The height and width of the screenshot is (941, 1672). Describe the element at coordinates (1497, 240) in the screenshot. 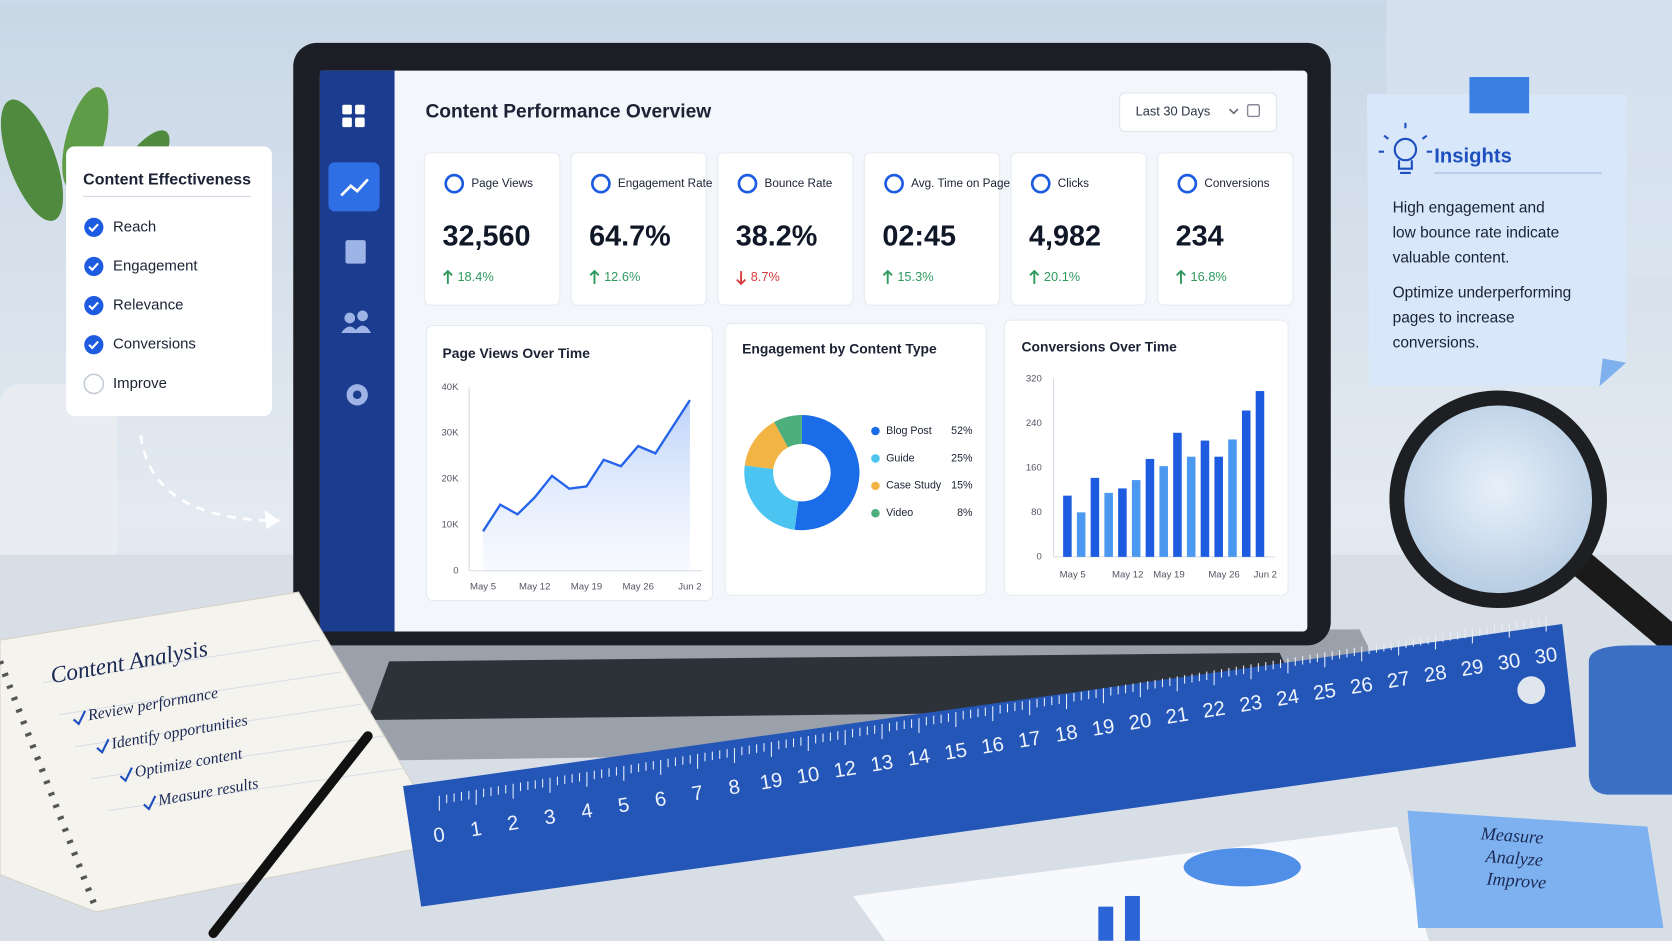

I see `insights-note` at that location.